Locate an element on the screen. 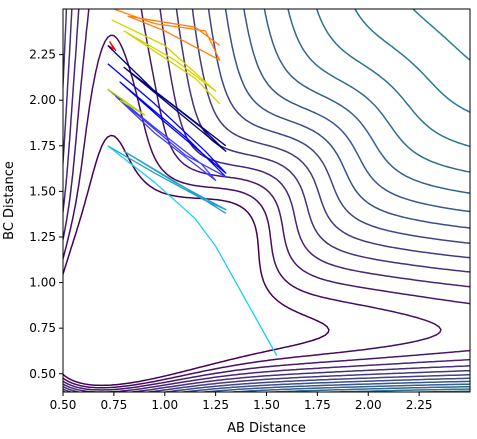 This screenshot has height=439, width=477. y-tick-label: 1.75 is located at coordinates (42, 146).